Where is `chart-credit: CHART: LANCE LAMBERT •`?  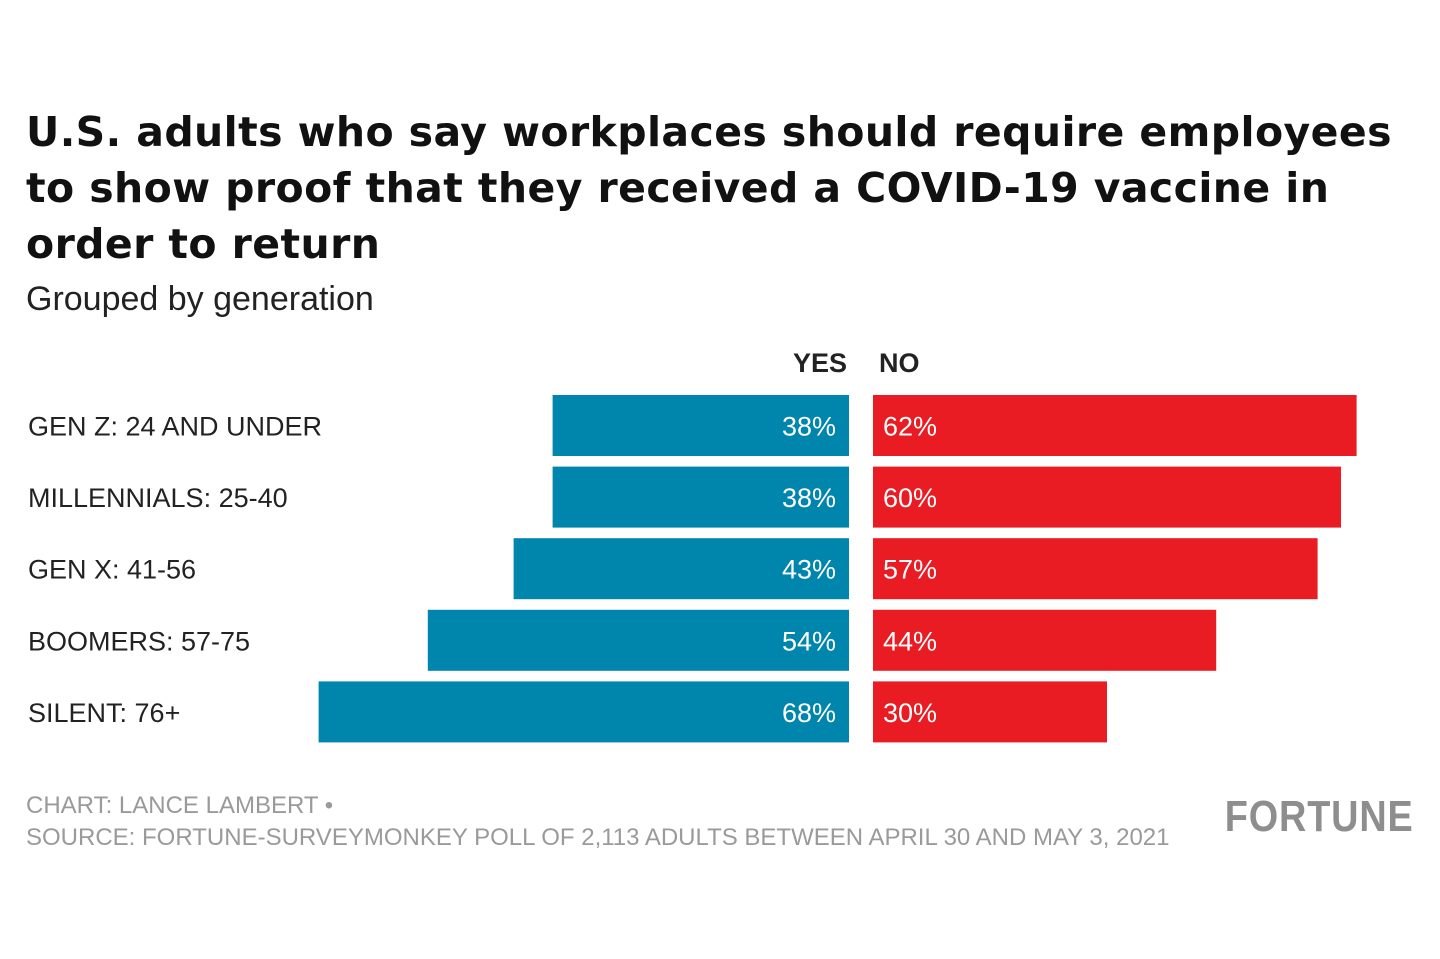 chart-credit: CHART: LANCE LAMBERT • is located at coordinates (180, 805).